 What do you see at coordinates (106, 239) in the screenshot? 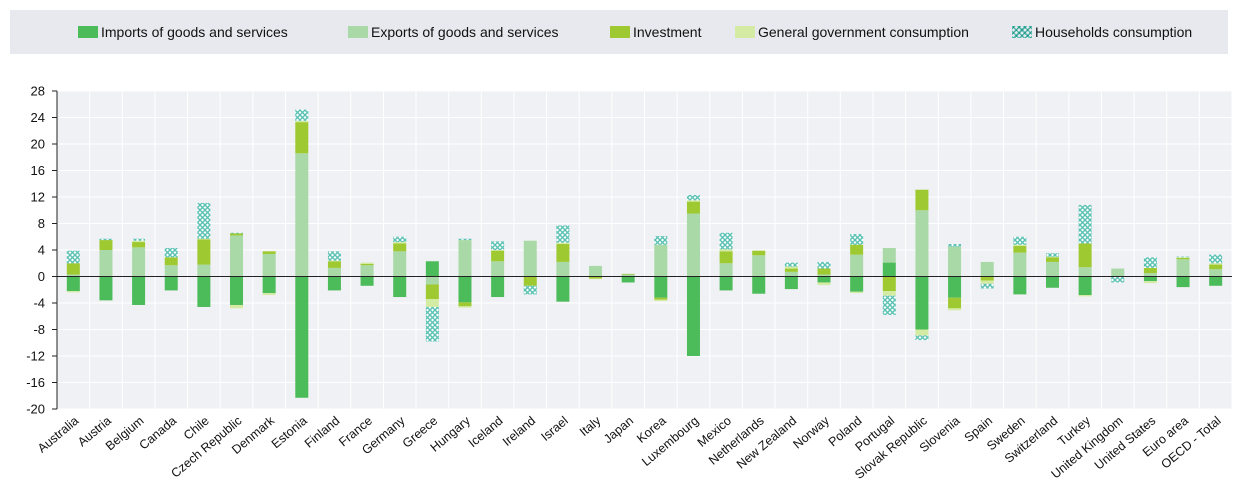
I see `bar-households-consumption-austria` at bounding box center [106, 239].